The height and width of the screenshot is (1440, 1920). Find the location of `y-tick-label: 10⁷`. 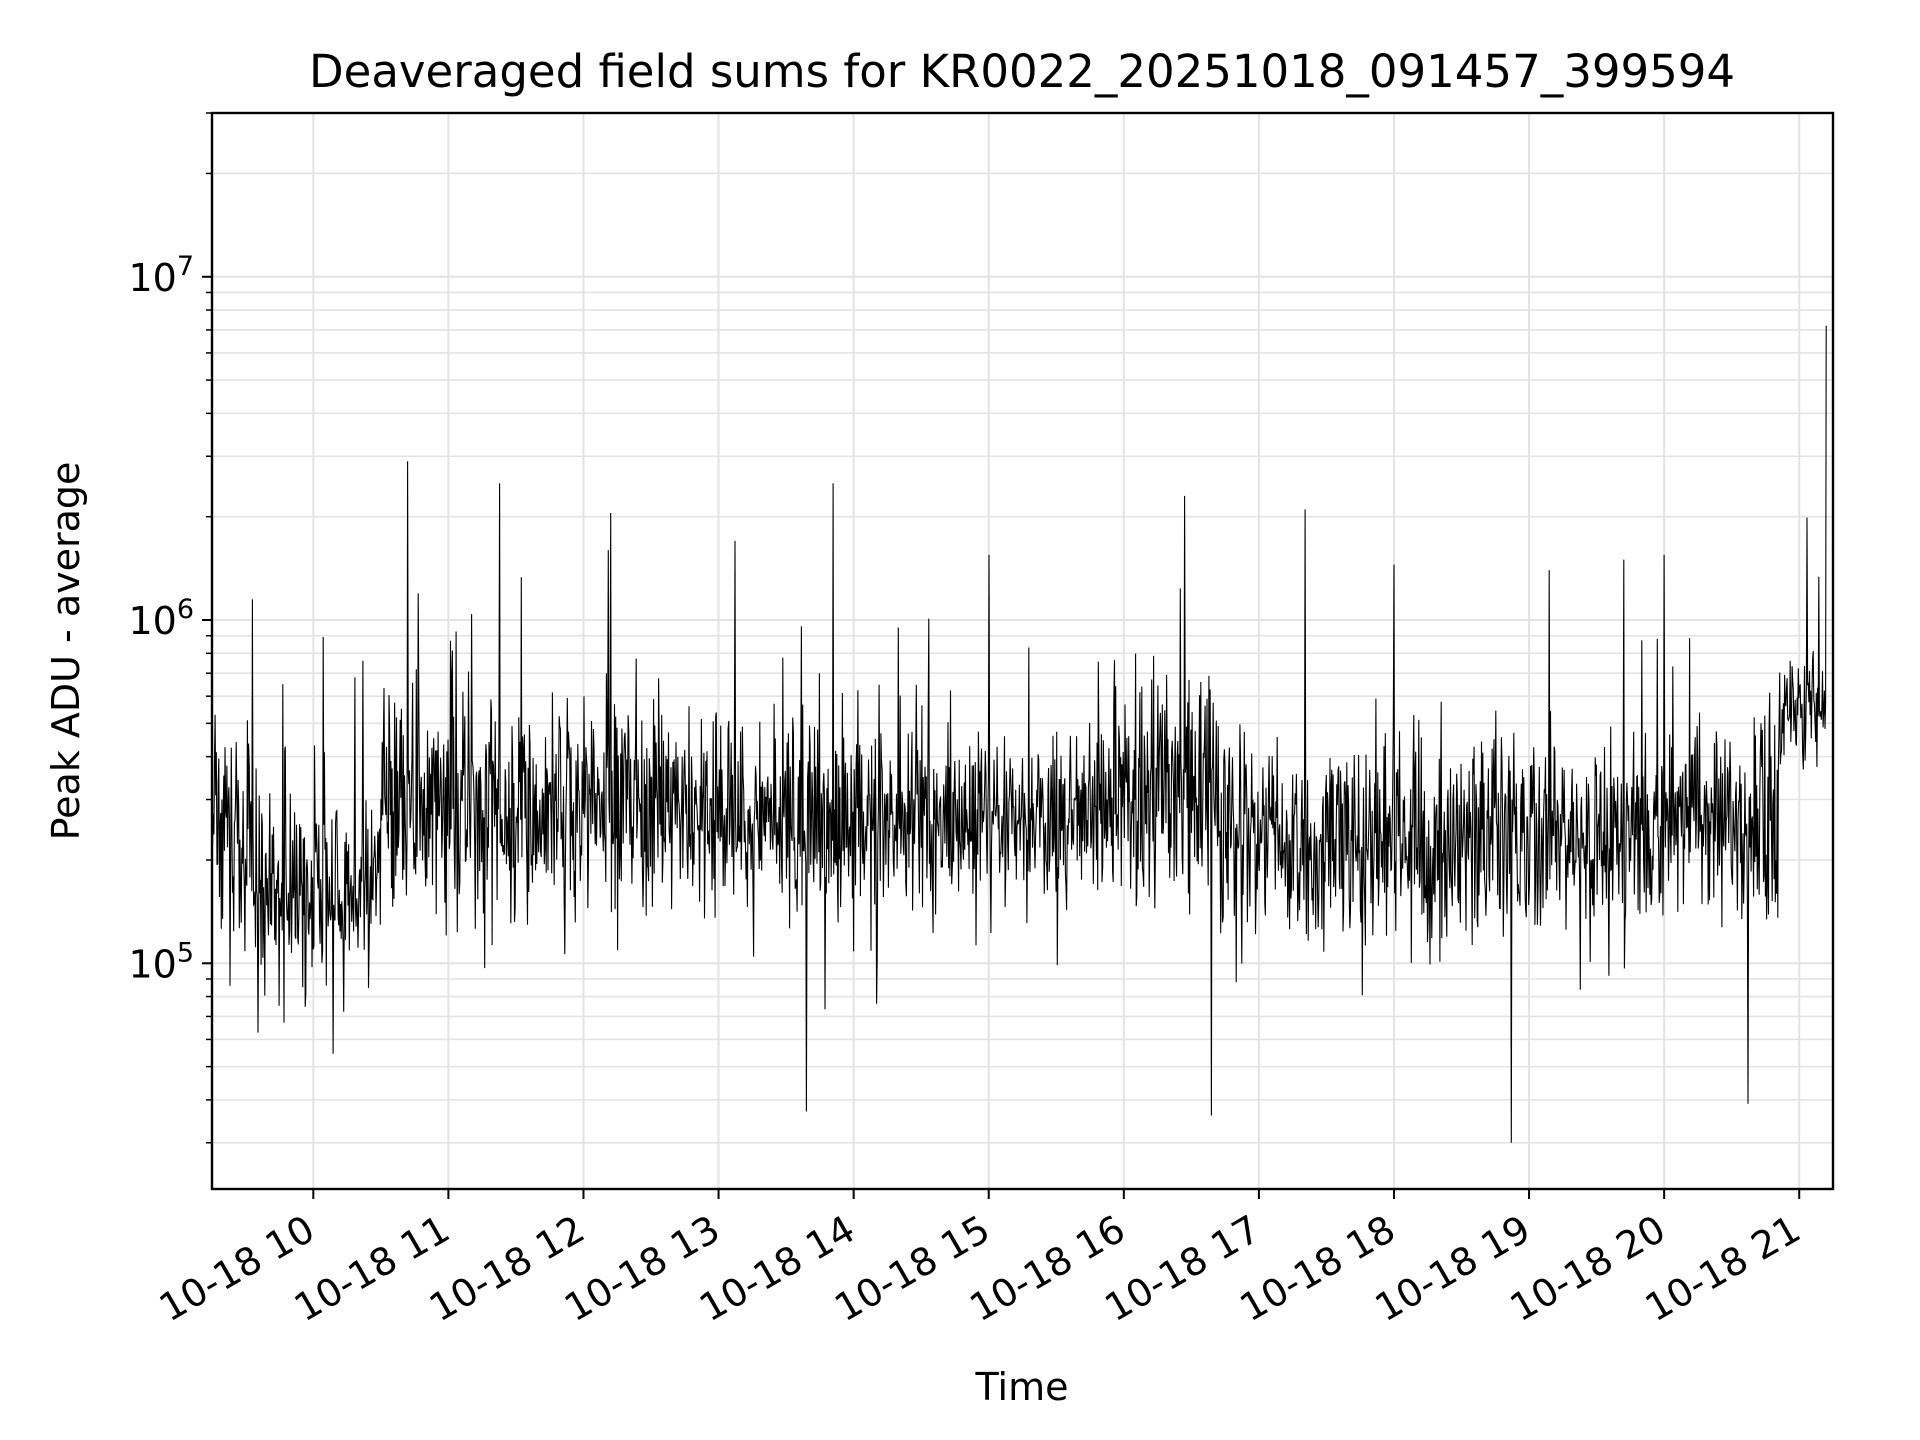

y-tick-label: 10⁷ is located at coordinates (161, 275).